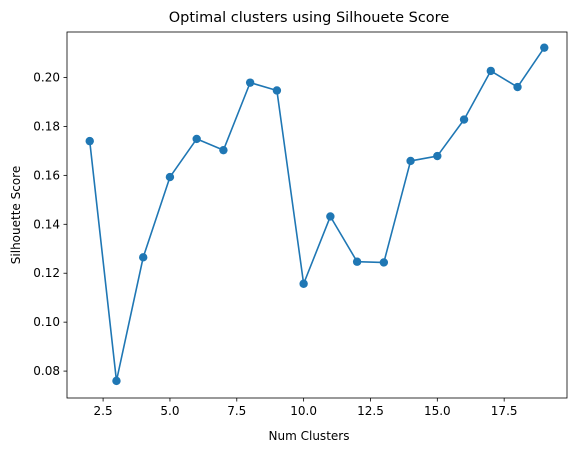  What do you see at coordinates (236, 411) in the screenshot?
I see `x-tick-label: 7.5` at bounding box center [236, 411].